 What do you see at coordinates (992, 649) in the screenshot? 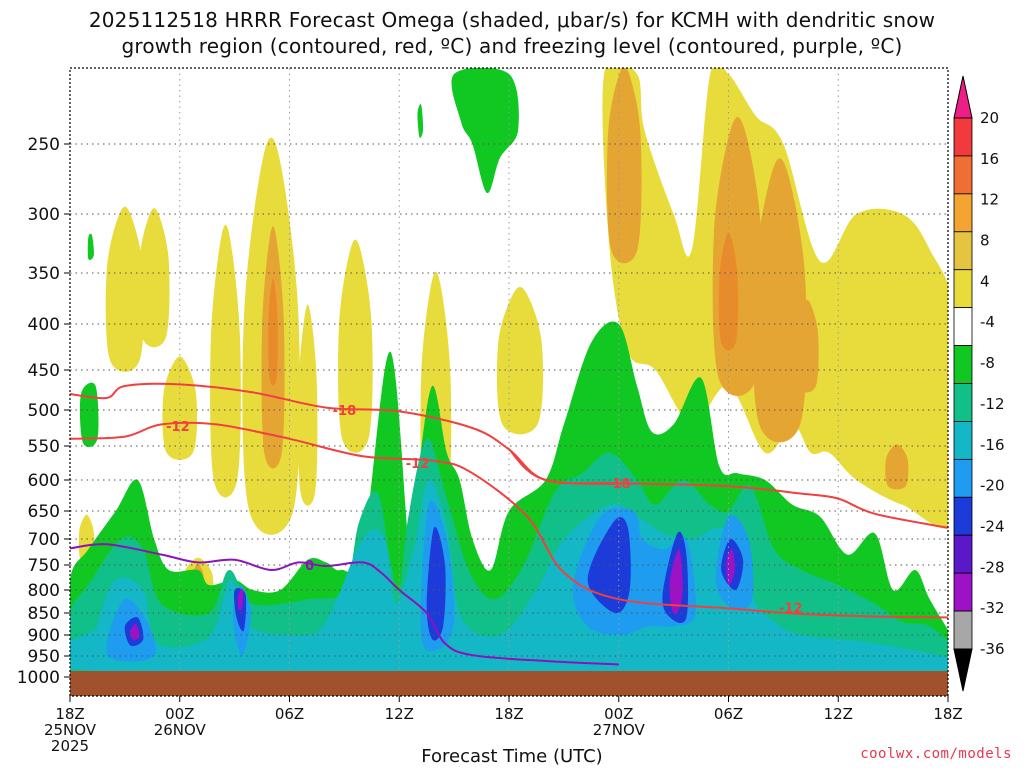
I see `colorbar-label: -36` at bounding box center [992, 649].